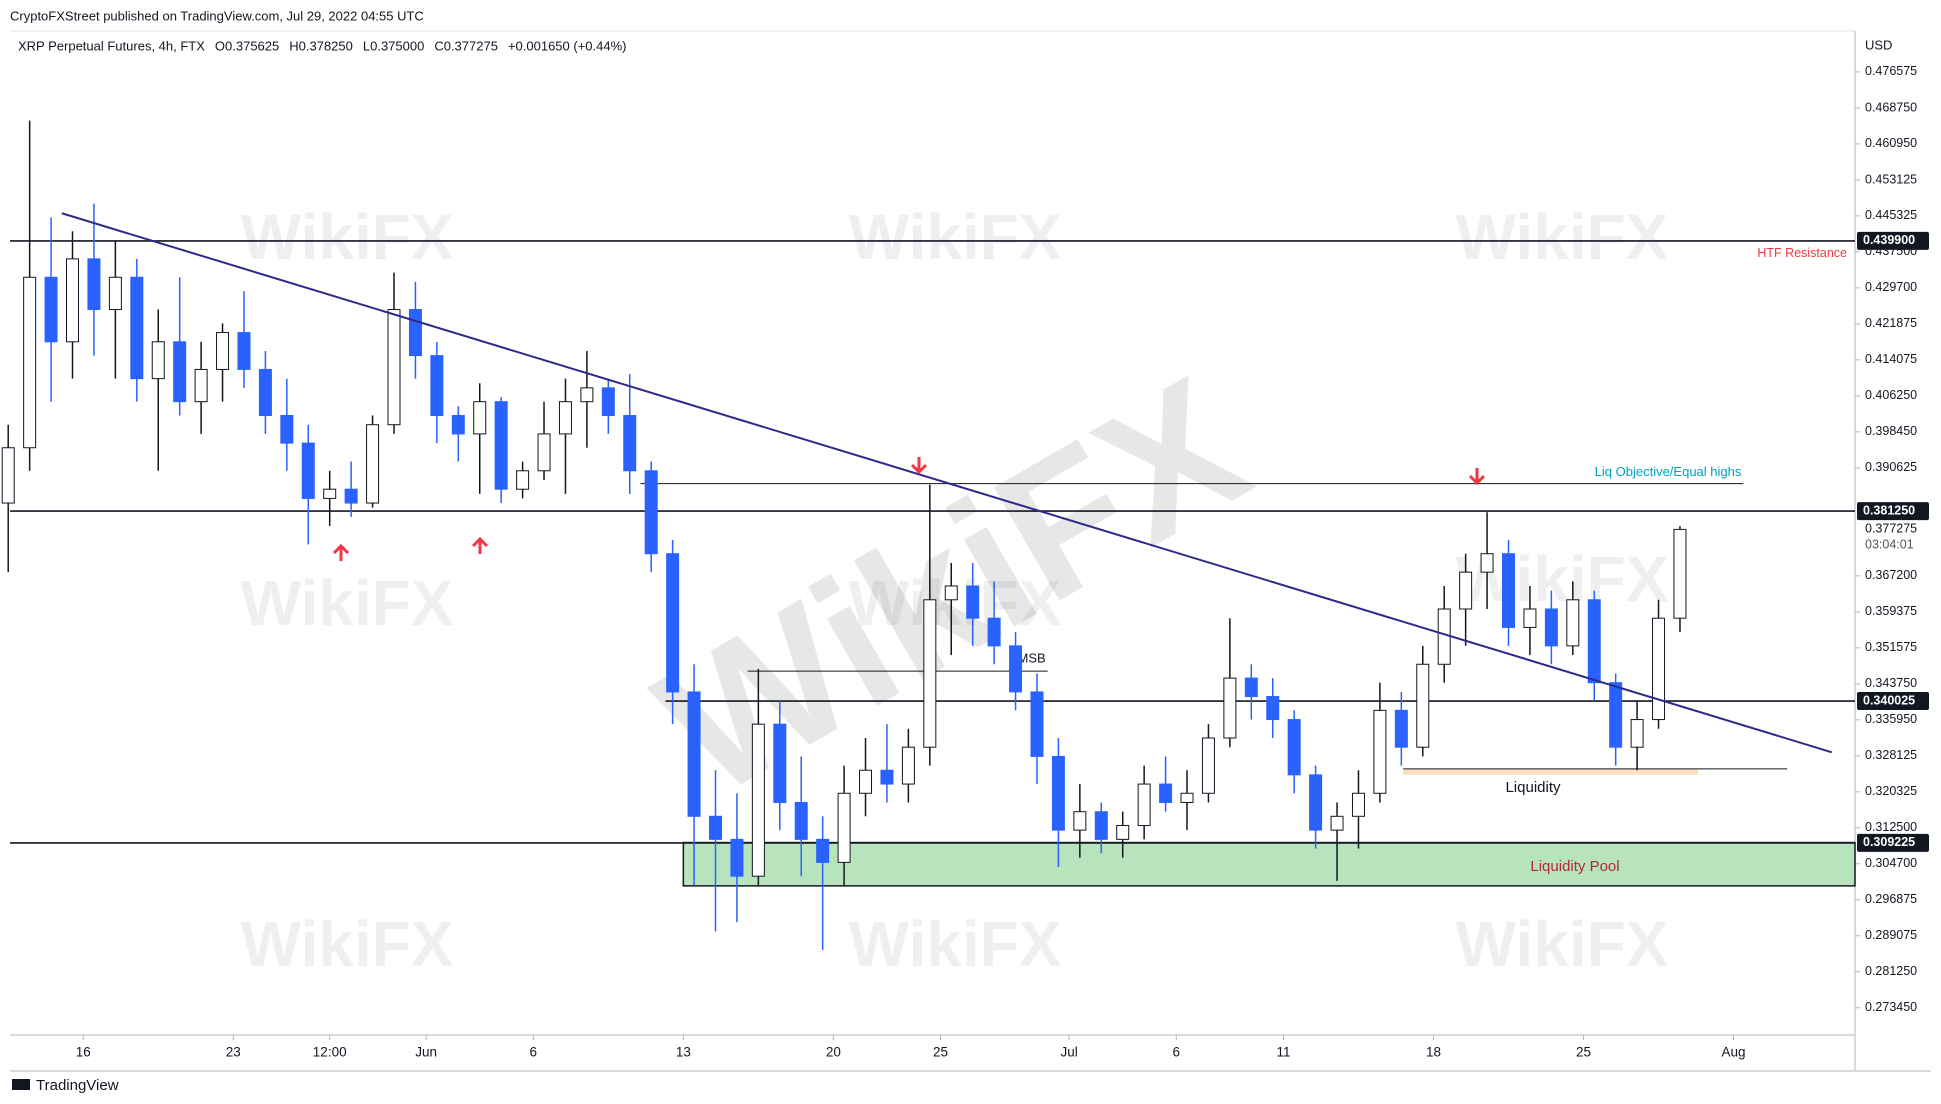 This screenshot has width=1941, height=1104. What do you see at coordinates (1891, 935) in the screenshot?
I see `y-tick-label: 0.289075` at bounding box center [1891, 935].